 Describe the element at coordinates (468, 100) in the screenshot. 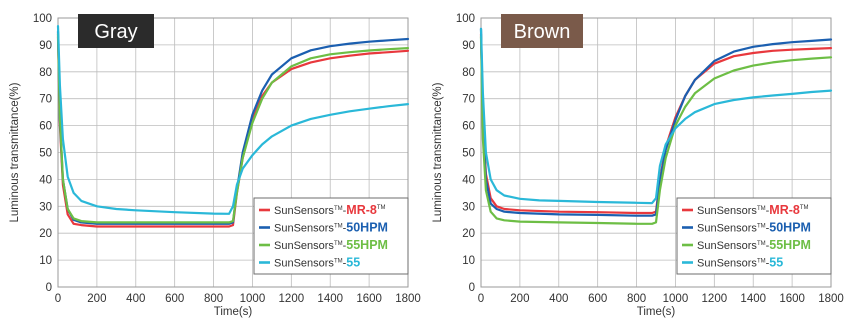

I see `y-tick-label: 70` at that location.